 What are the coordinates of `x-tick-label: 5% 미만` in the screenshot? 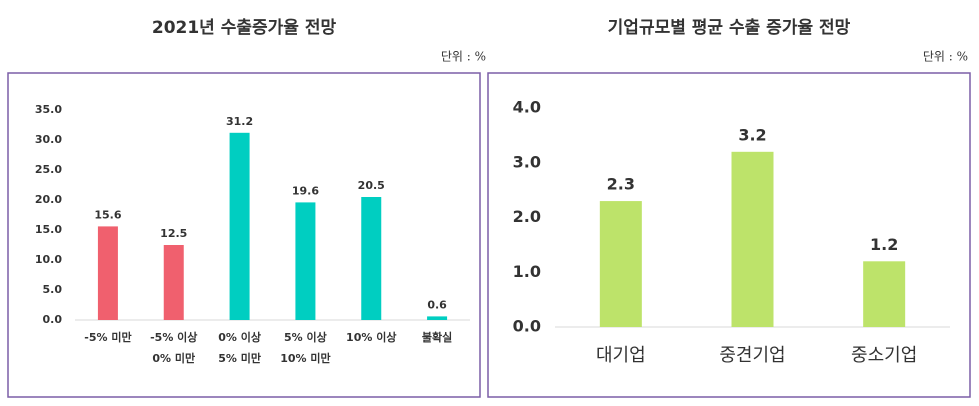 It's located at (239, 358).